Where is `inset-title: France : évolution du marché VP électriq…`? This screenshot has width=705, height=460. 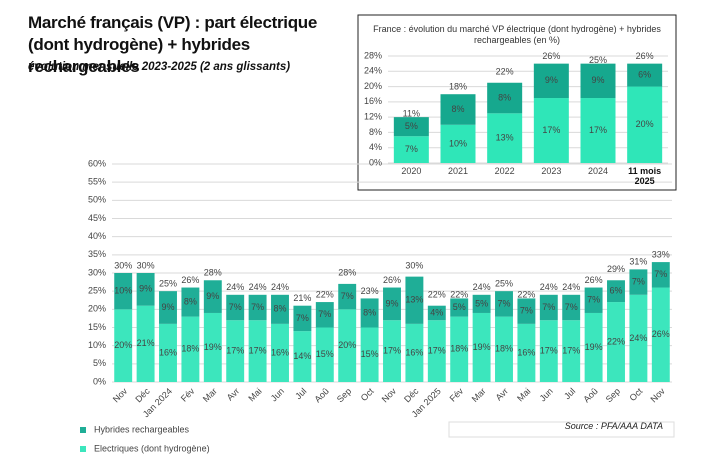
inset-title: France : évolution du marché VP électriq… is located at coordinates (517, 34).